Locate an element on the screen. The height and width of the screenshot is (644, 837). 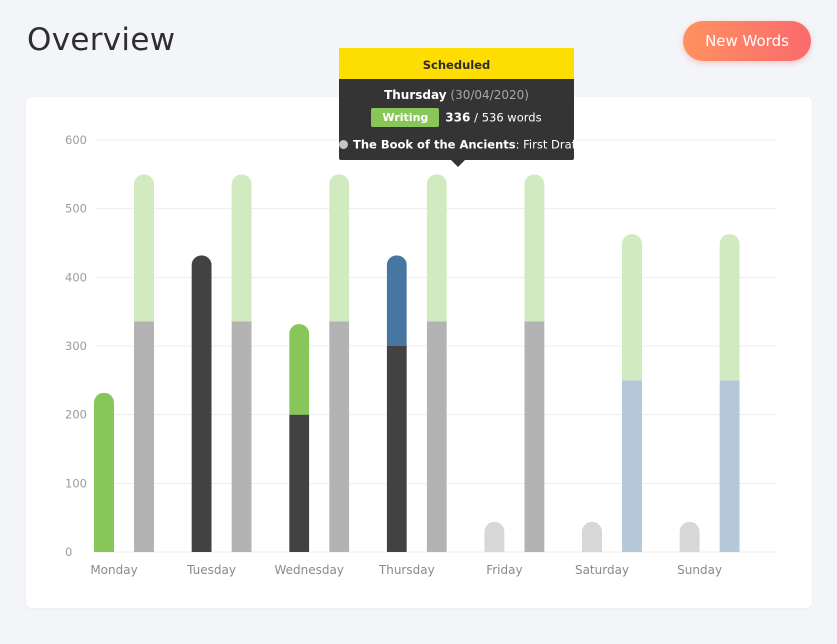
tooltip-project-row: The Book of the Ancients: First Draft is located at coordinates (459, 144).